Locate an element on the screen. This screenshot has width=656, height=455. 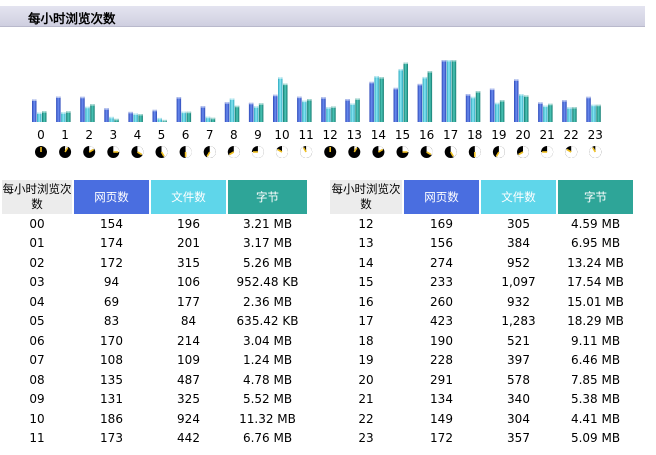
hour-cell: 06 is located at coordinates (37, 340).